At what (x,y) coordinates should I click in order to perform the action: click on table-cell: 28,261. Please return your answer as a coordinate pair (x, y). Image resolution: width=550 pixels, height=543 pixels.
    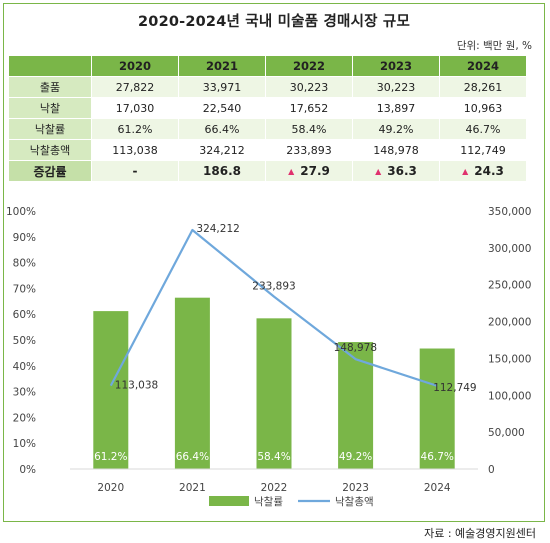
    Looking at the image, I should click on (483, 87).